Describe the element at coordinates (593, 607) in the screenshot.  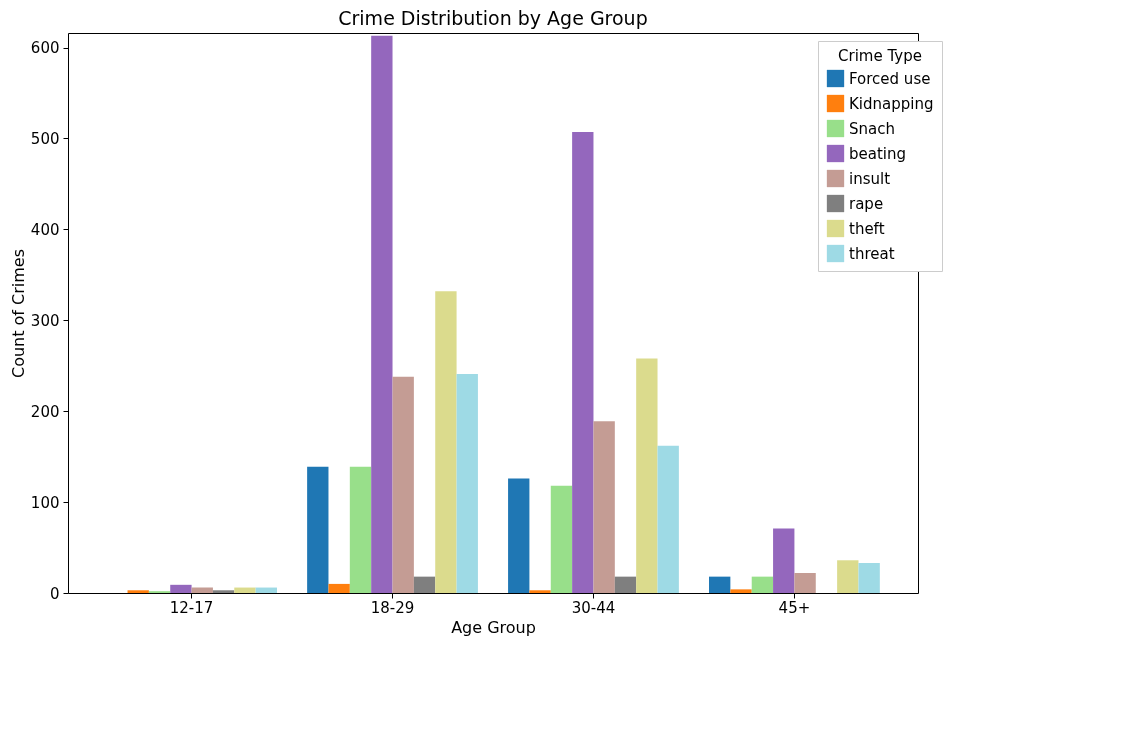
I see `x-tick-label: 30-44` at that location.